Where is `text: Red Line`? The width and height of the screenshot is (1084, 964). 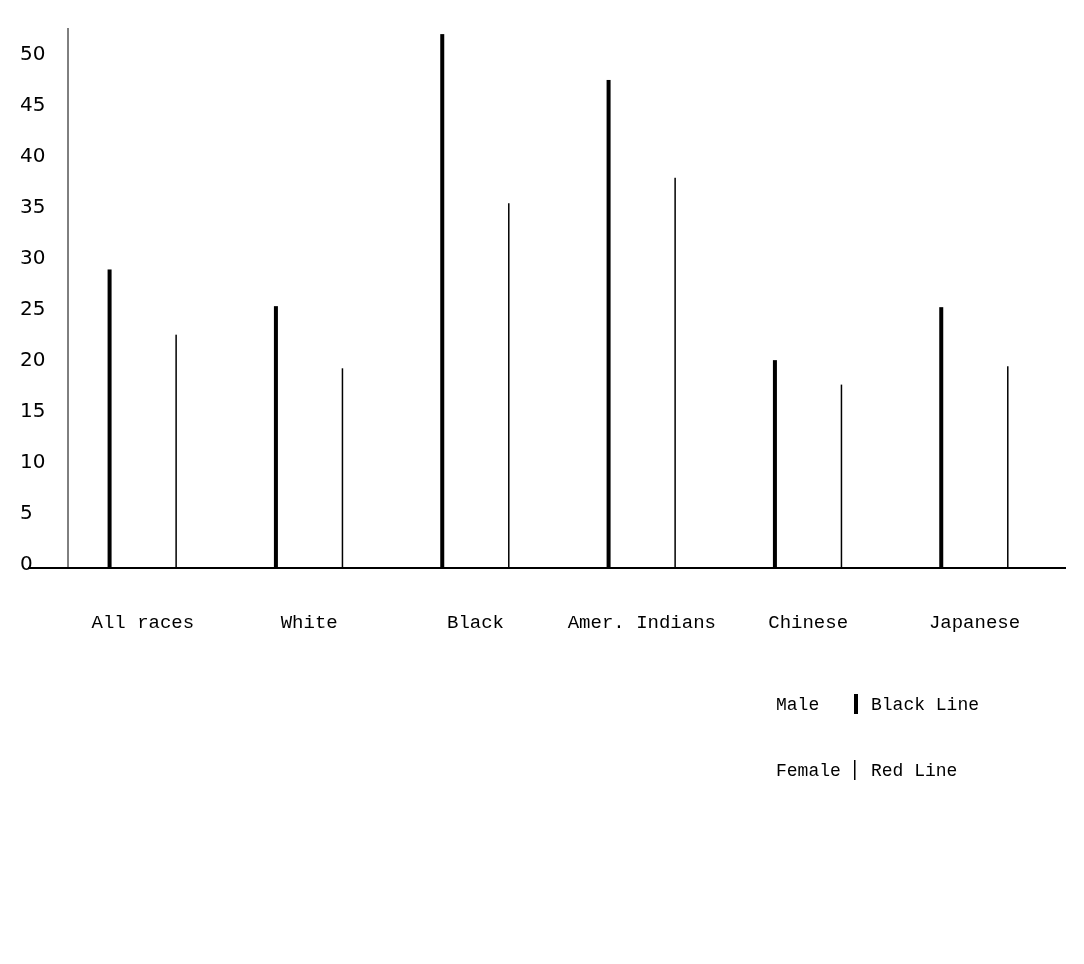
text: Red Line is located at coordinates (914, 771).